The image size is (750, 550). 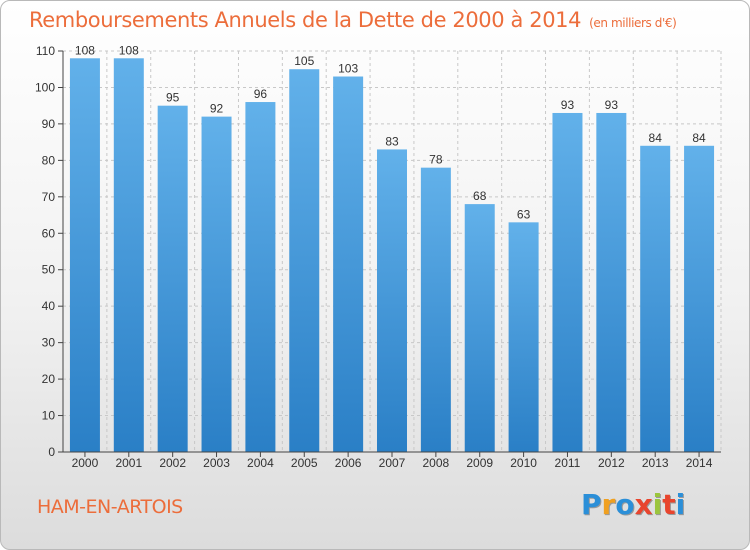 What do you see at coordinates (260, 463) in the screenshot?
I see `x-tick-label: 2004` at bounding box center [260, 463].